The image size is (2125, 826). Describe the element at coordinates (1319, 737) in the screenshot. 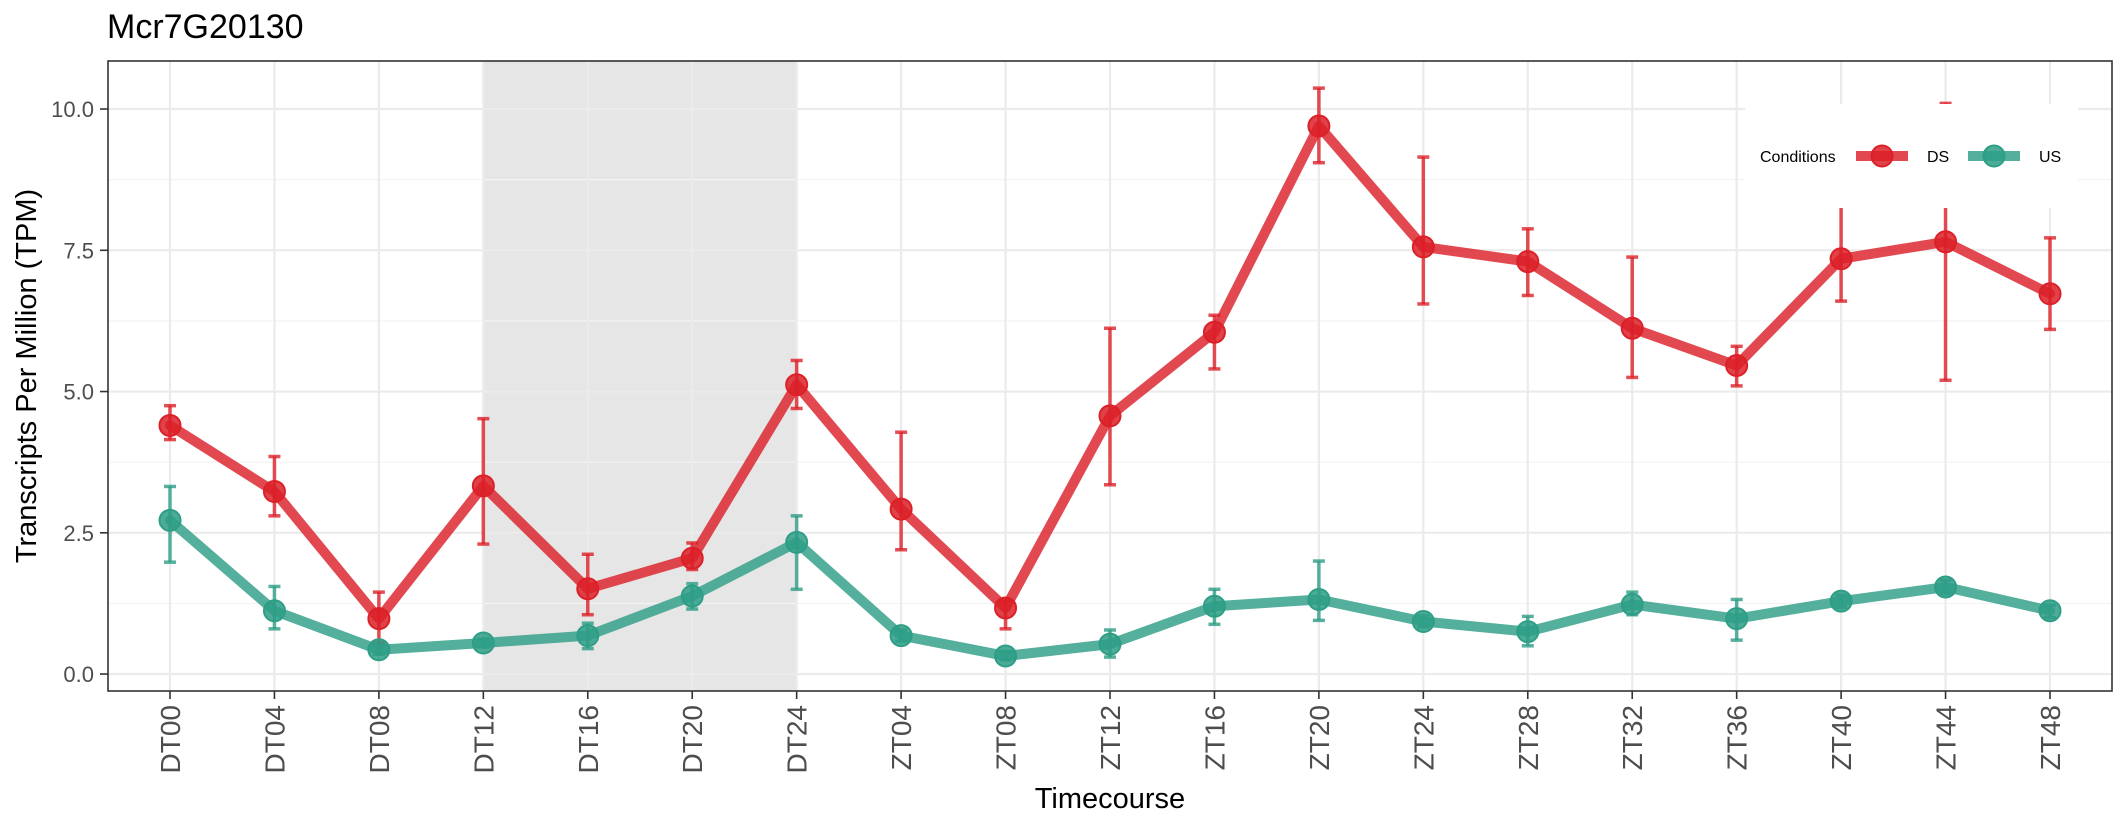

I see `x-tick-label: ZT20` at that location.